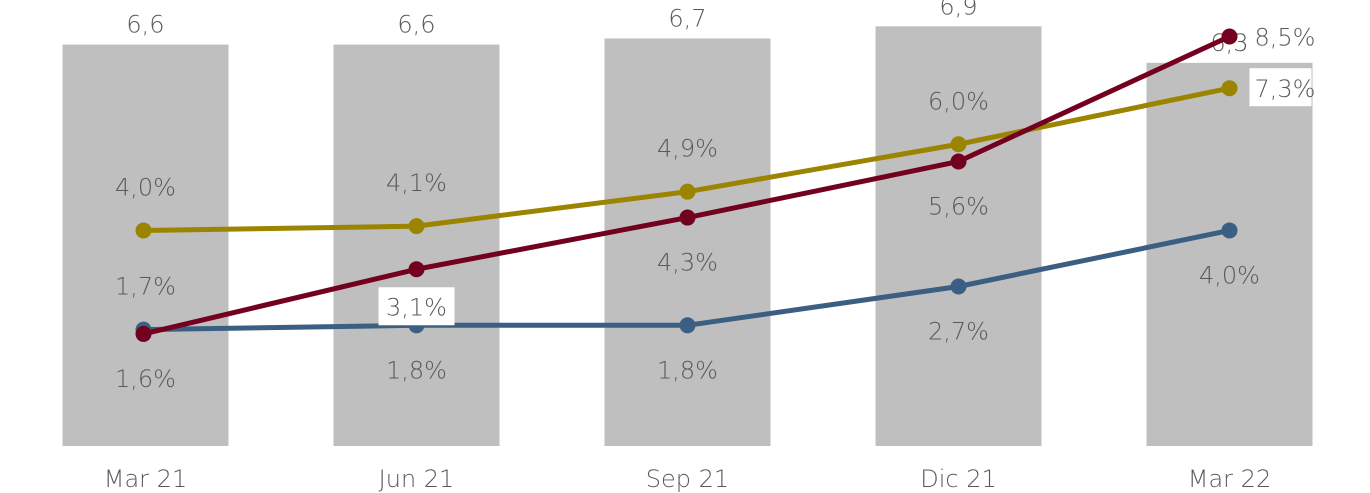  What do you see at coordinates (1285, 89) in the screenshot?
I see `line-label-gold-4: 7,3%` at bounding box center [1285, 89].